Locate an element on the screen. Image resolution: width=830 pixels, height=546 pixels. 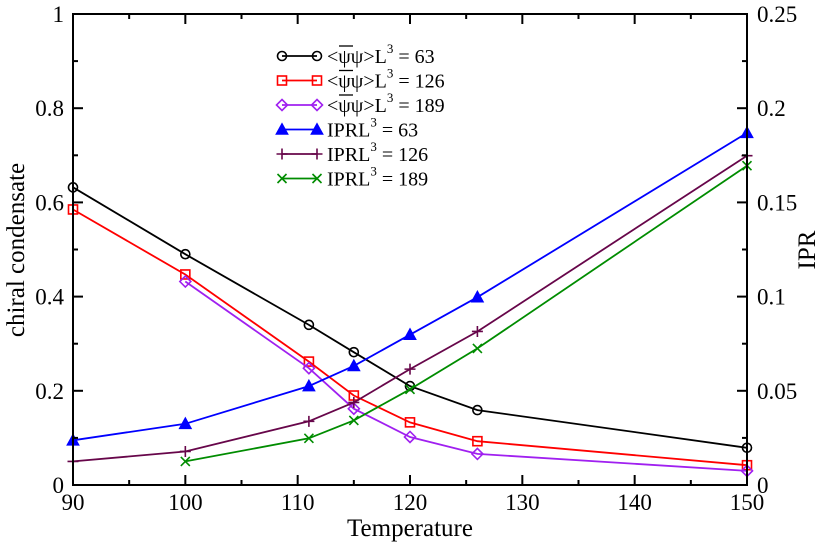
y-left-tick-label: 0.8 is located at coordinates (49, 108).